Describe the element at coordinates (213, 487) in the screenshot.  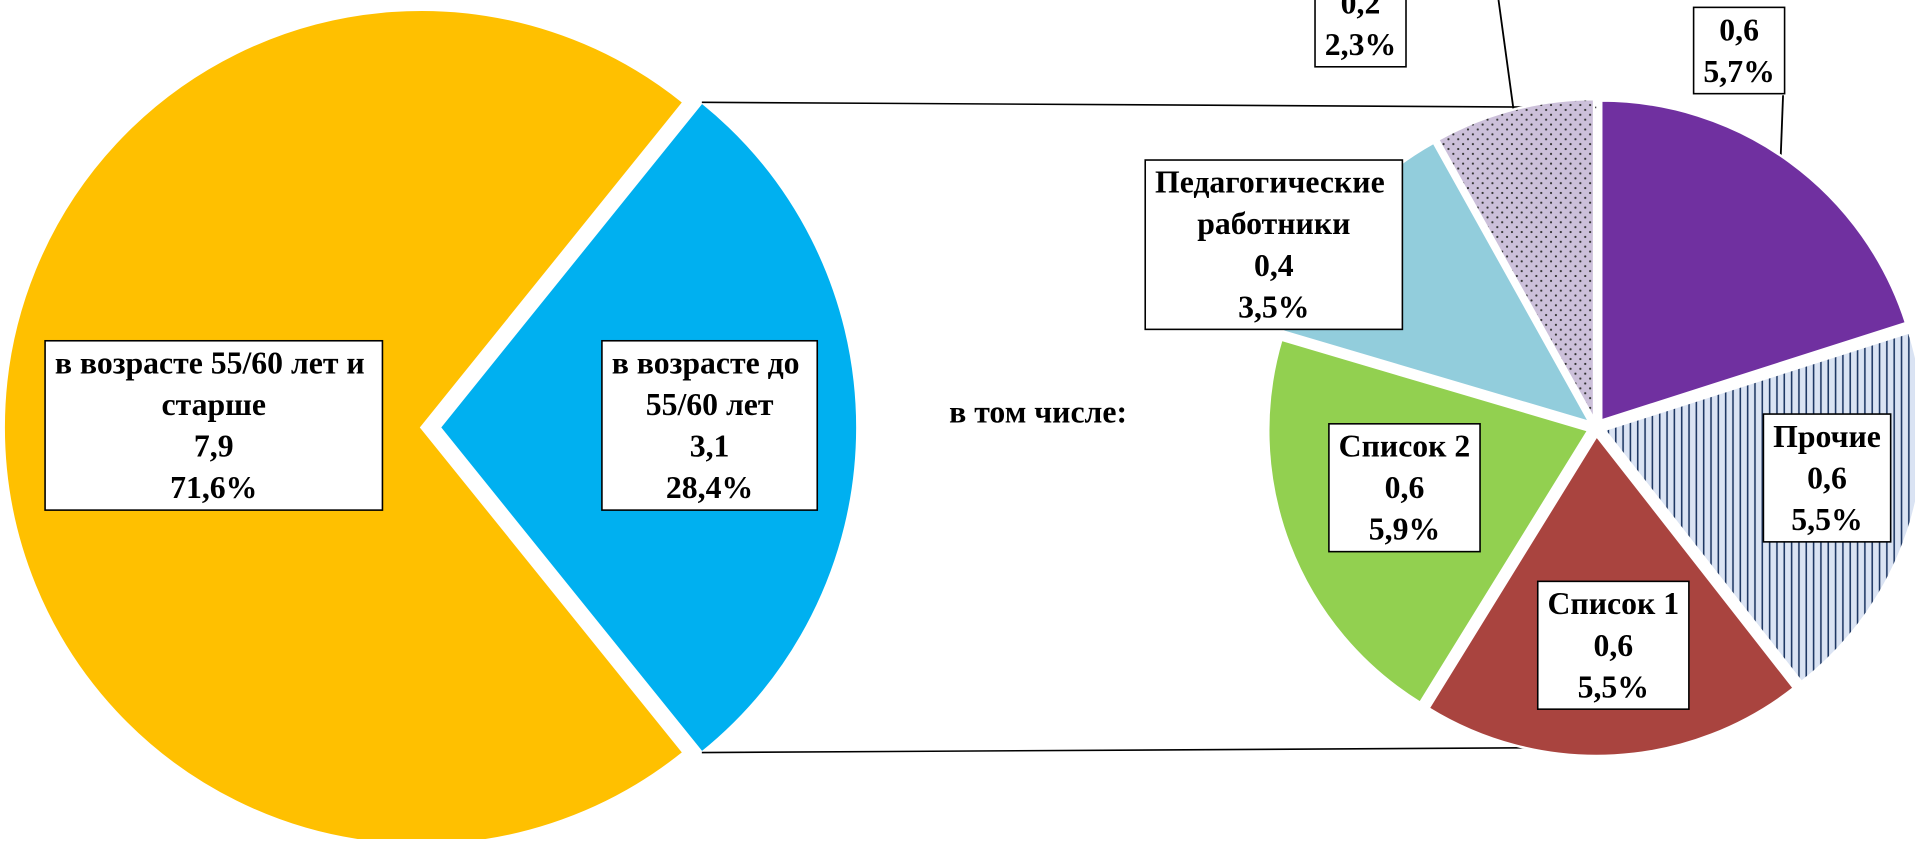
I see `percent-label: 71,6%` at that location.